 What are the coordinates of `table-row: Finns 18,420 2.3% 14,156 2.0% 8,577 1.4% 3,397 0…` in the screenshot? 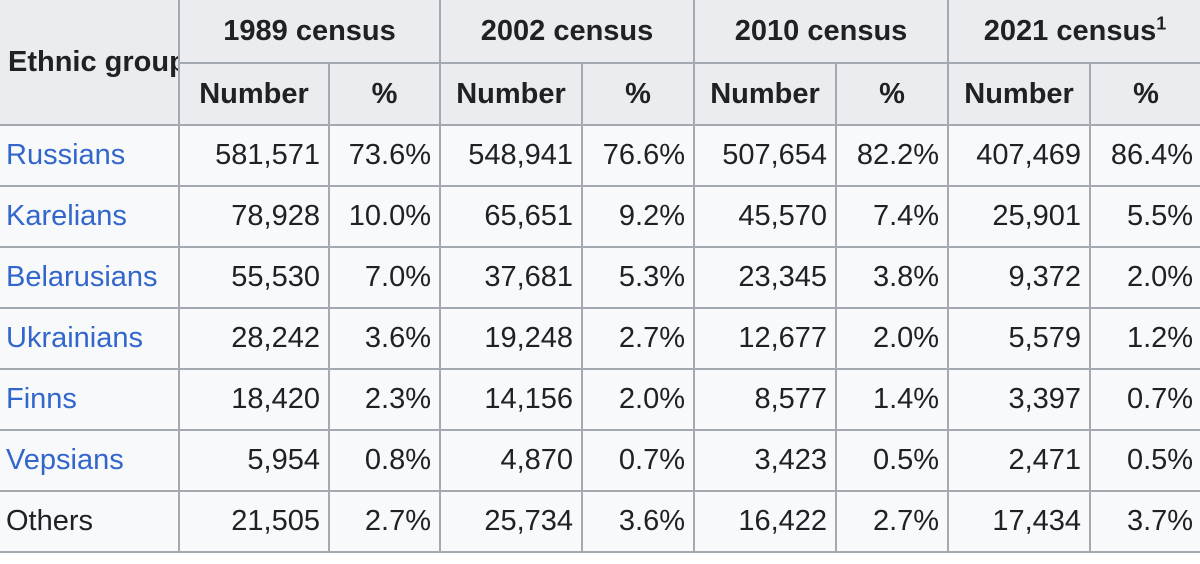 It's located at (600, 399).